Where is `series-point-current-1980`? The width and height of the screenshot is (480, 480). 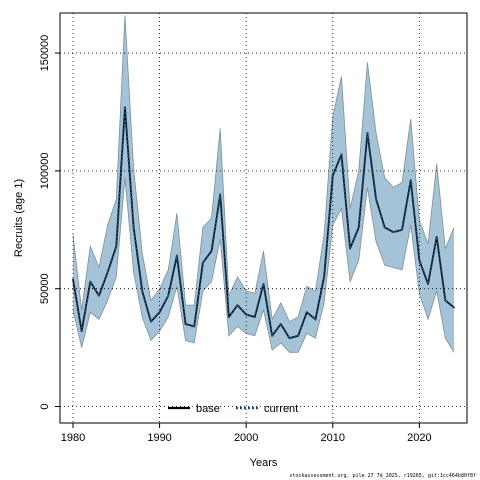 series-point-current-1980 is located at coordinates (73, 279).